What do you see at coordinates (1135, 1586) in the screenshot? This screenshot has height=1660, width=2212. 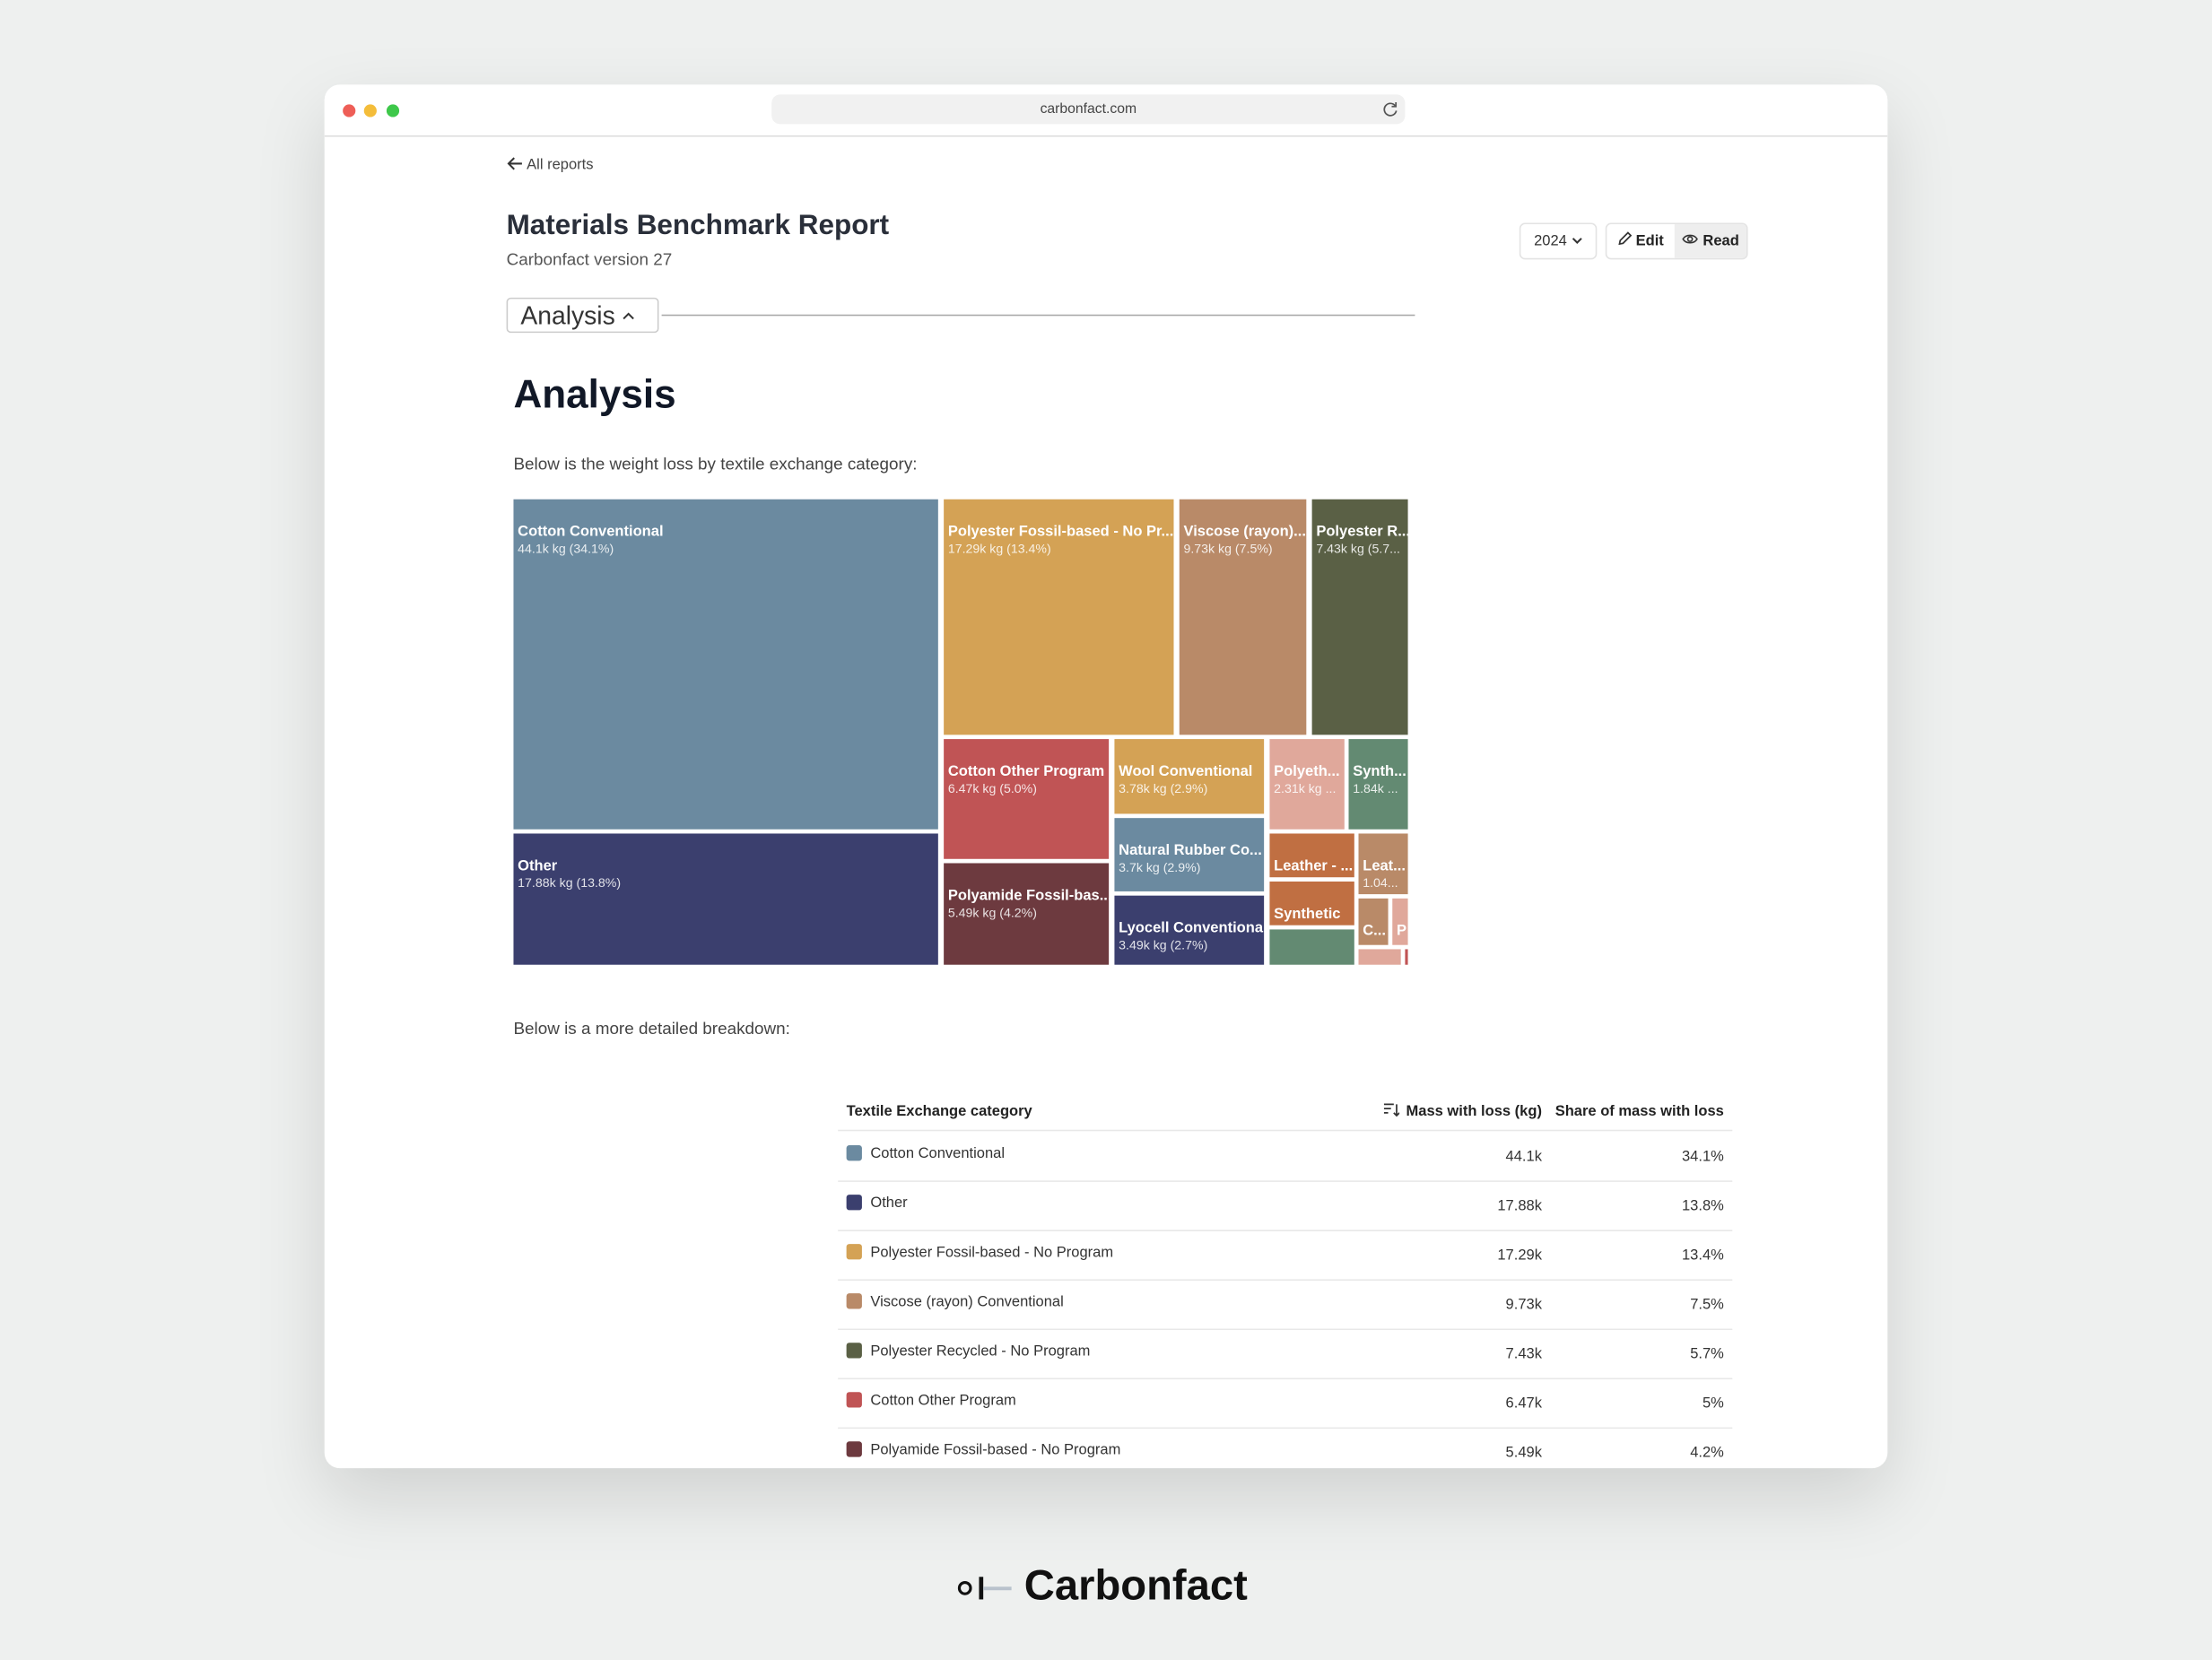 I see `brand-name: Carbonfact` at bounding box center [1135, 1586].